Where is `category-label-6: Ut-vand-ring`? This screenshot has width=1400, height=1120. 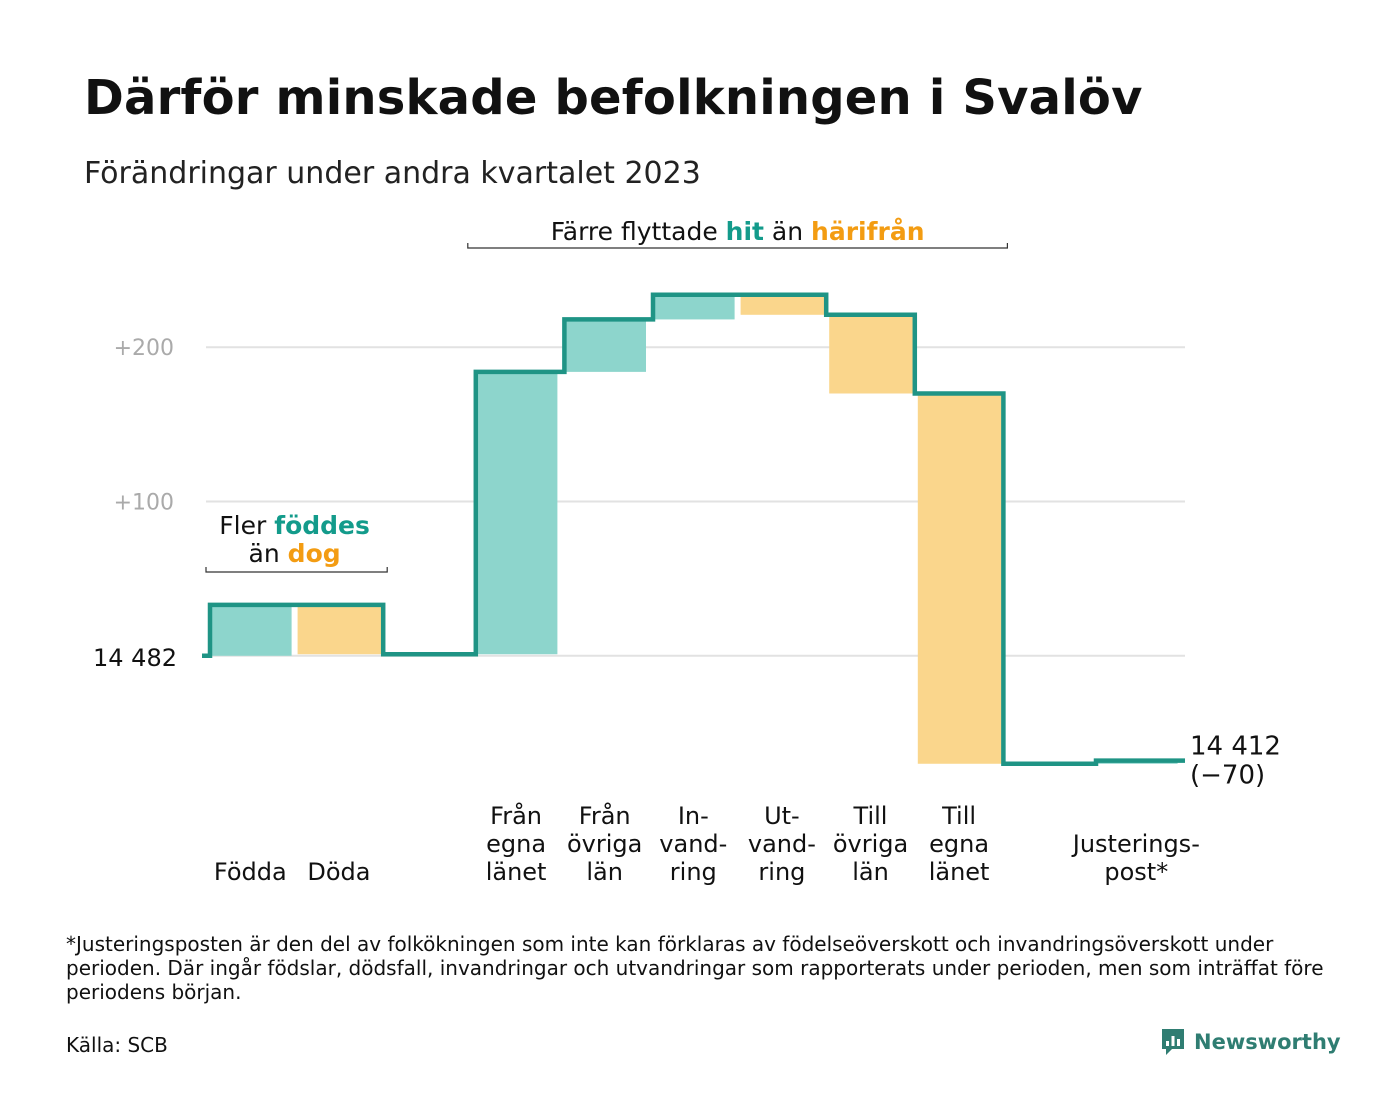
category-label-6: Ut-vand-ring is located at coordinates (782, 844).